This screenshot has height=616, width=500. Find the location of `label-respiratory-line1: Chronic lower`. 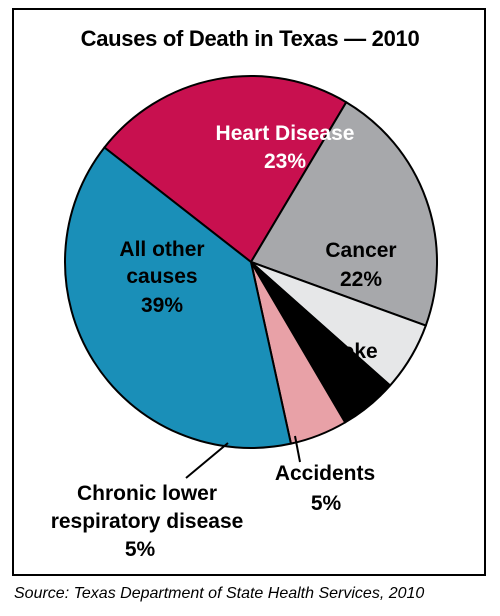

label-respiratory-line1: Chronic lower is located at coordinates (147, 493).